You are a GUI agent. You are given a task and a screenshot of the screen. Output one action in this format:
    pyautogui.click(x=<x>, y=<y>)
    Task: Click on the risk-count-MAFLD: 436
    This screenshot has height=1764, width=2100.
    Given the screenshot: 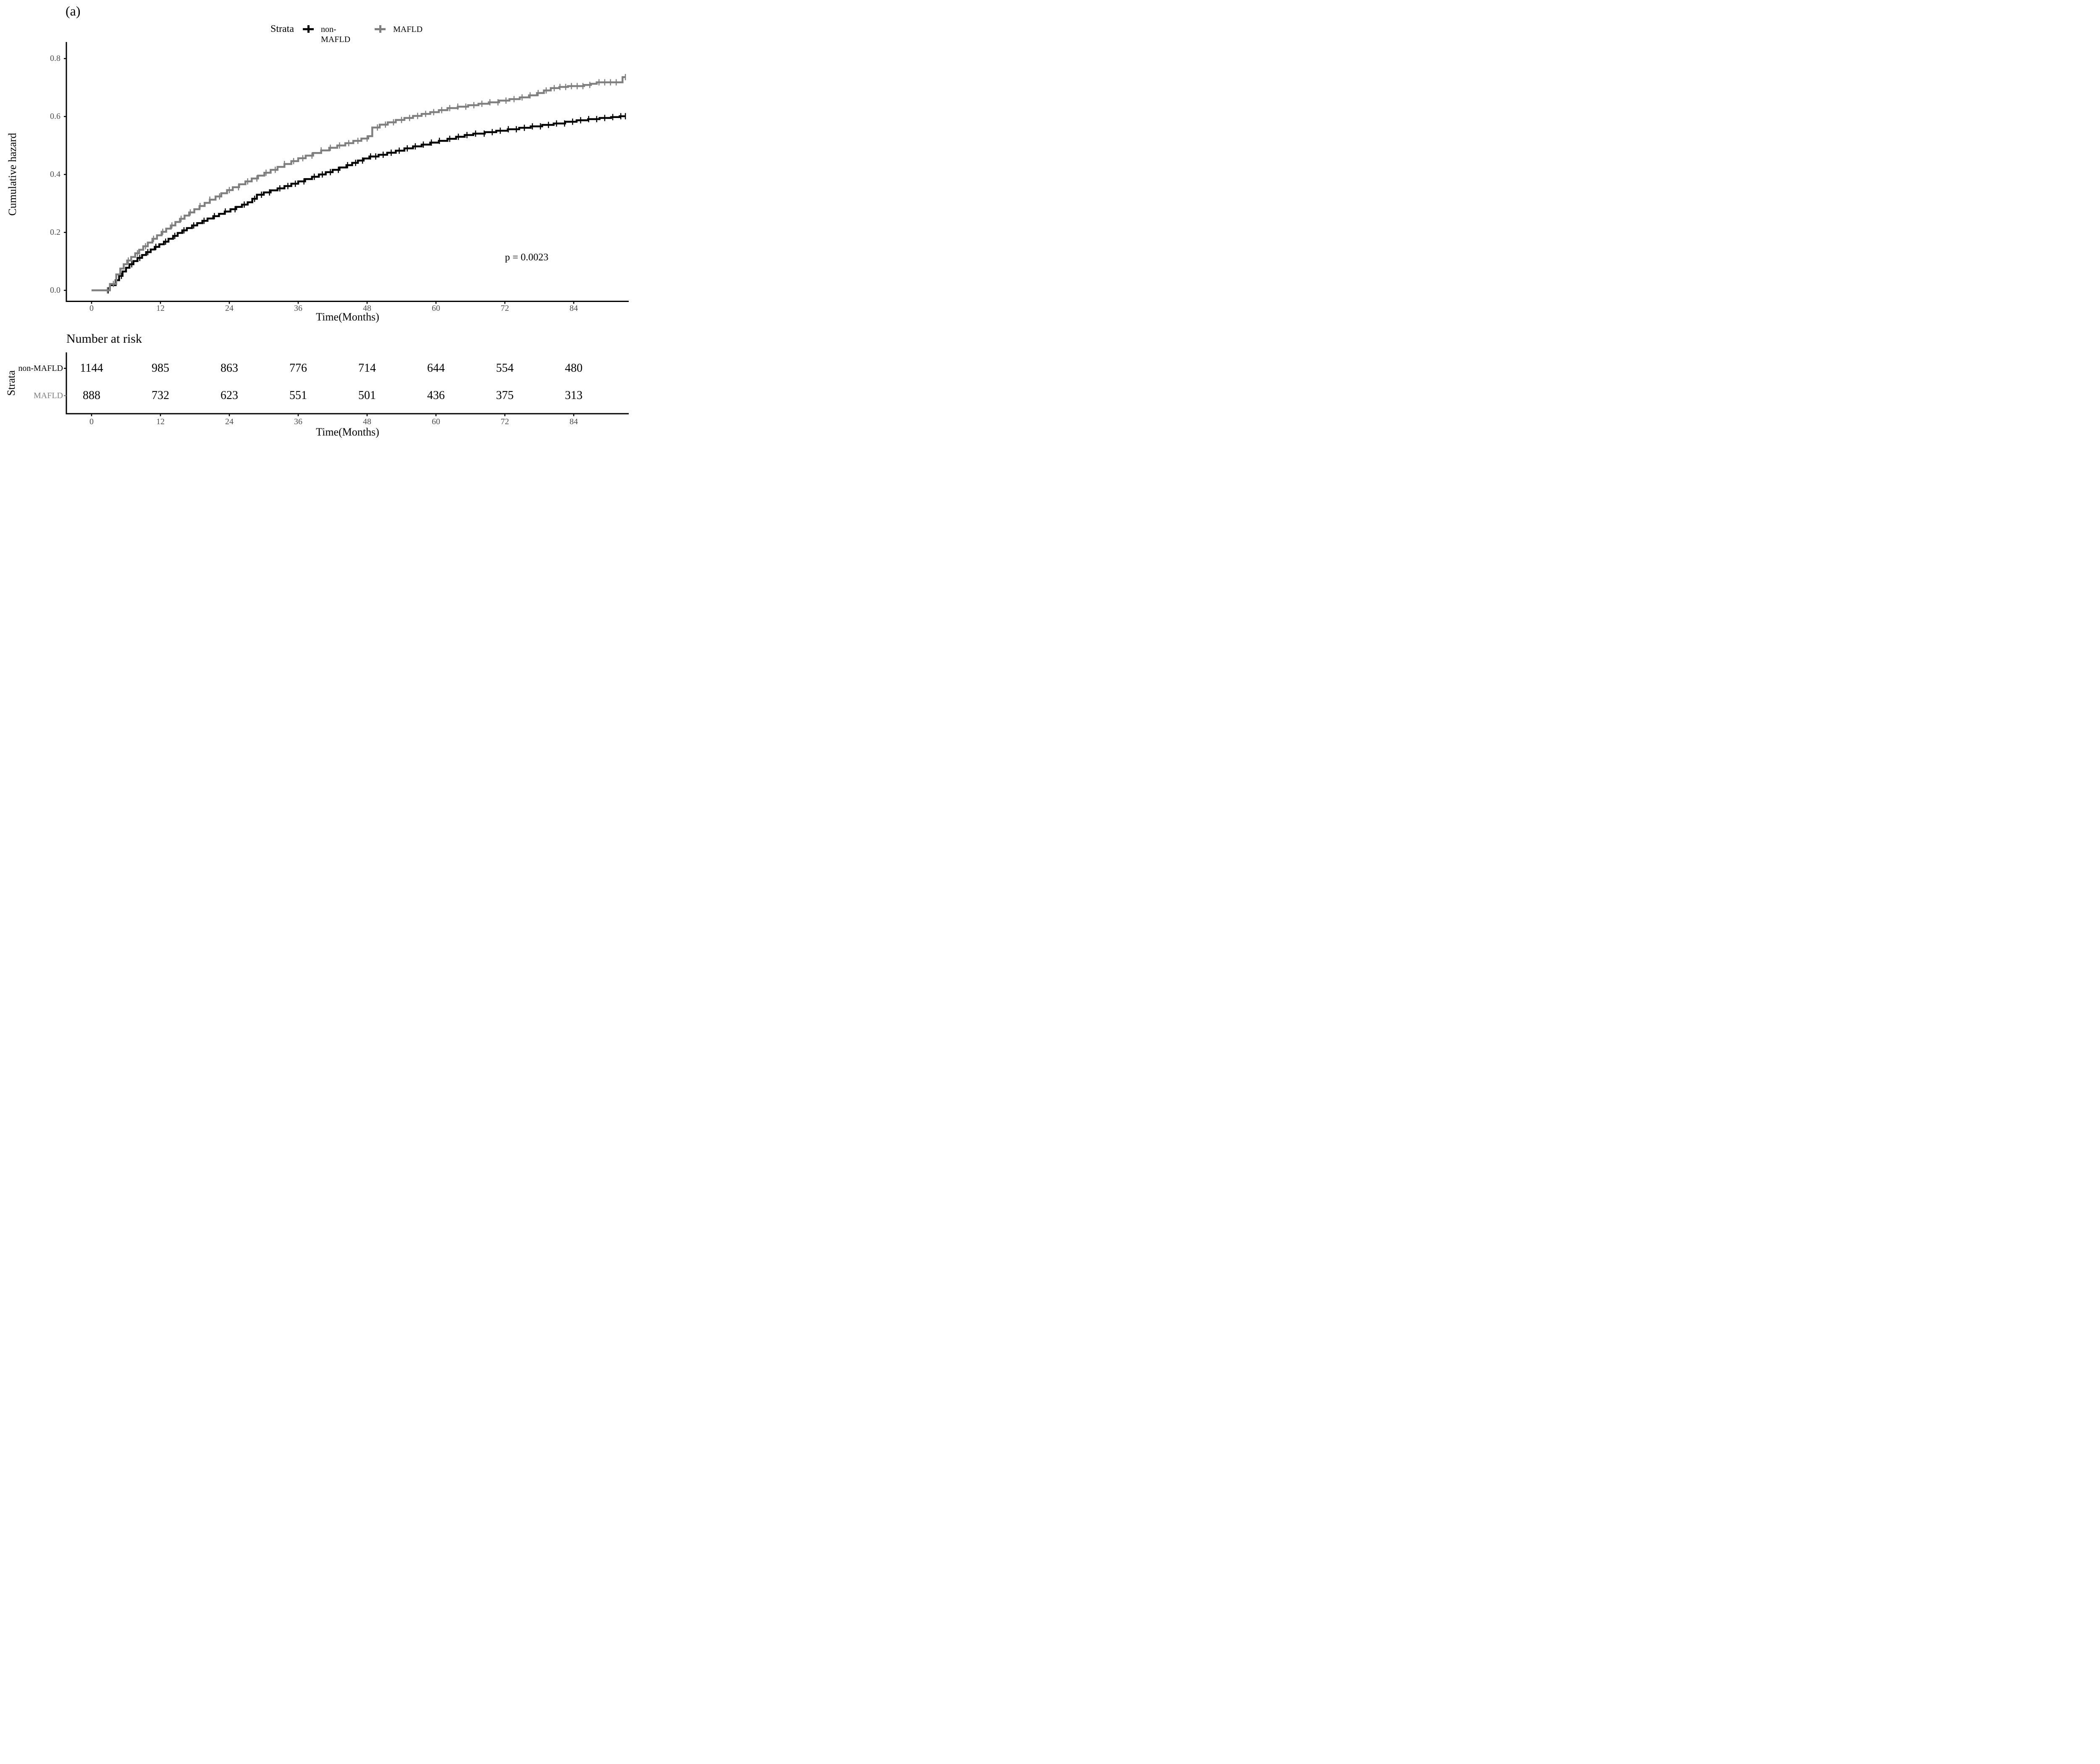 What is the action you would take?
    pyautogui.click(x=436, y=395)
    